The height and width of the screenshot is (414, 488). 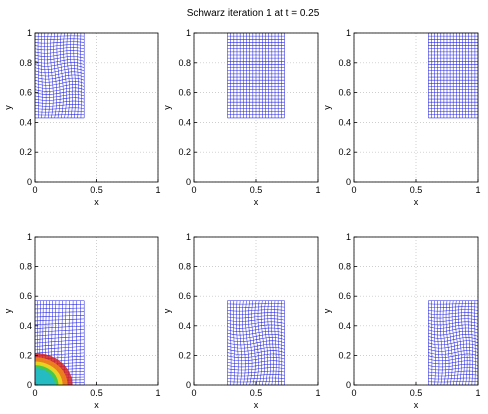 I want to click on solution-front, so click(x=54, y=369).